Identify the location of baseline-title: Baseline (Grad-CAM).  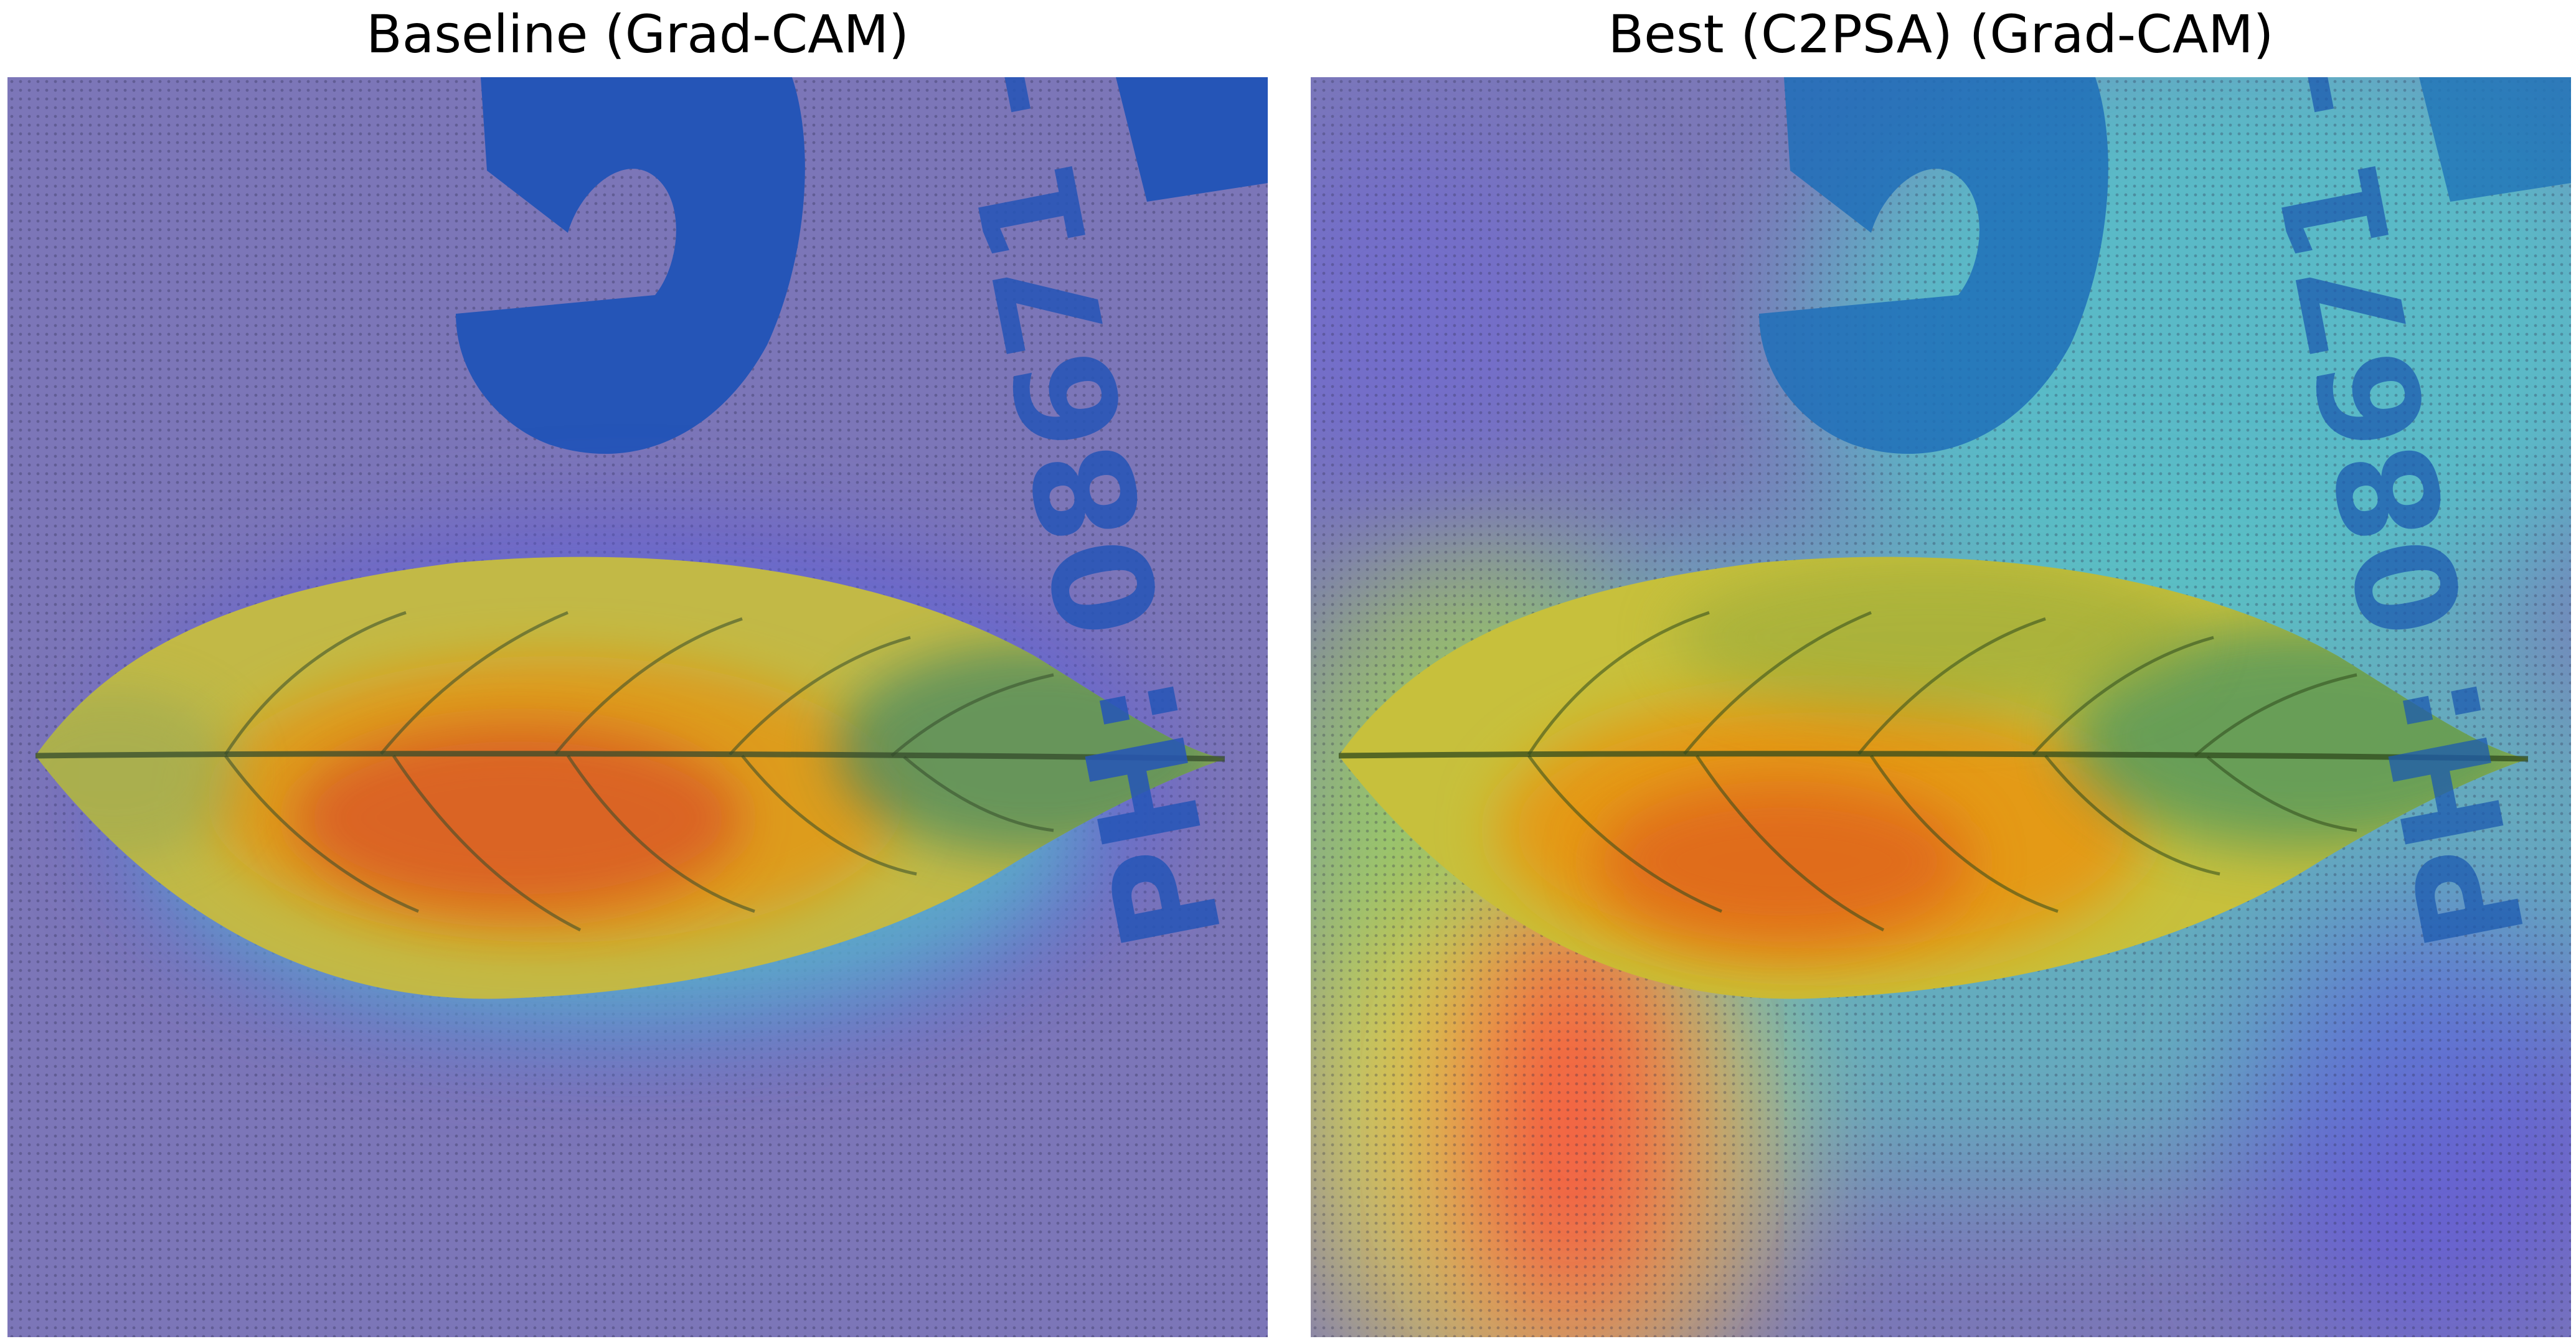
(637, 34).